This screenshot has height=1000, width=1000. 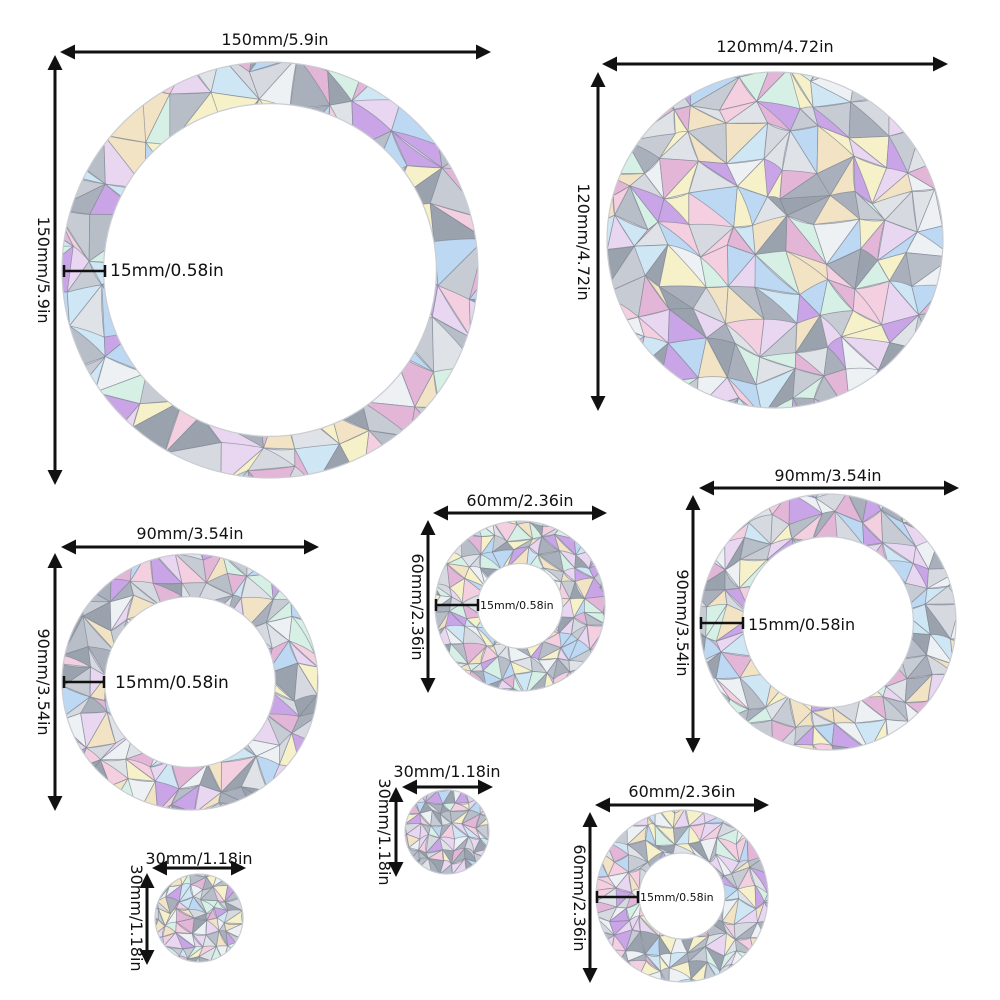 I want to click on height-dimension: 150mm/5.9in, so click(x=48, y=270).